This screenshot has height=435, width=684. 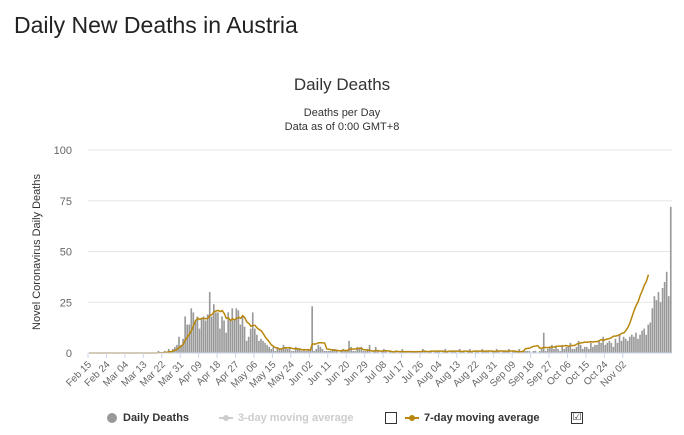 What do you see at coordinates (391, 418) in the screenshot?
I see `ma3-checkbox` at bounding box center [391, 418].